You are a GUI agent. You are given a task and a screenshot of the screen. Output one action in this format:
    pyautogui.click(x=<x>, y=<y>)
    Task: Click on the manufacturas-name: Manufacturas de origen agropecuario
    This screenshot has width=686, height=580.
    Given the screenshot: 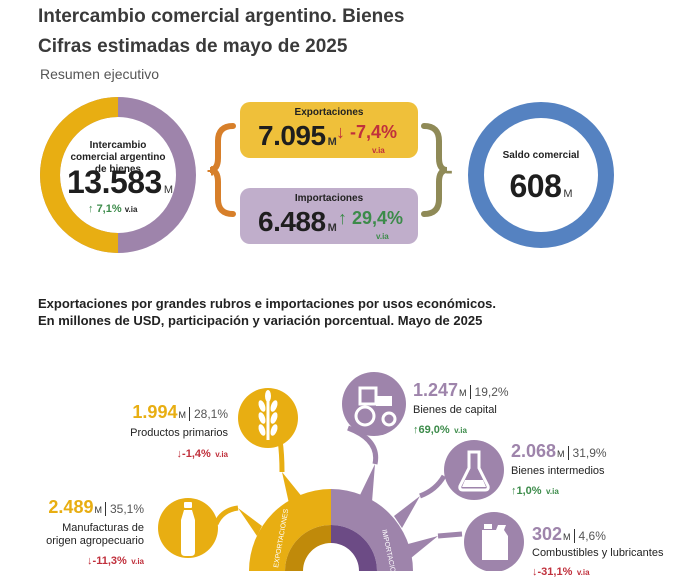 What is the action you would take?
    pyautogui.click(x=95, y=534)
    